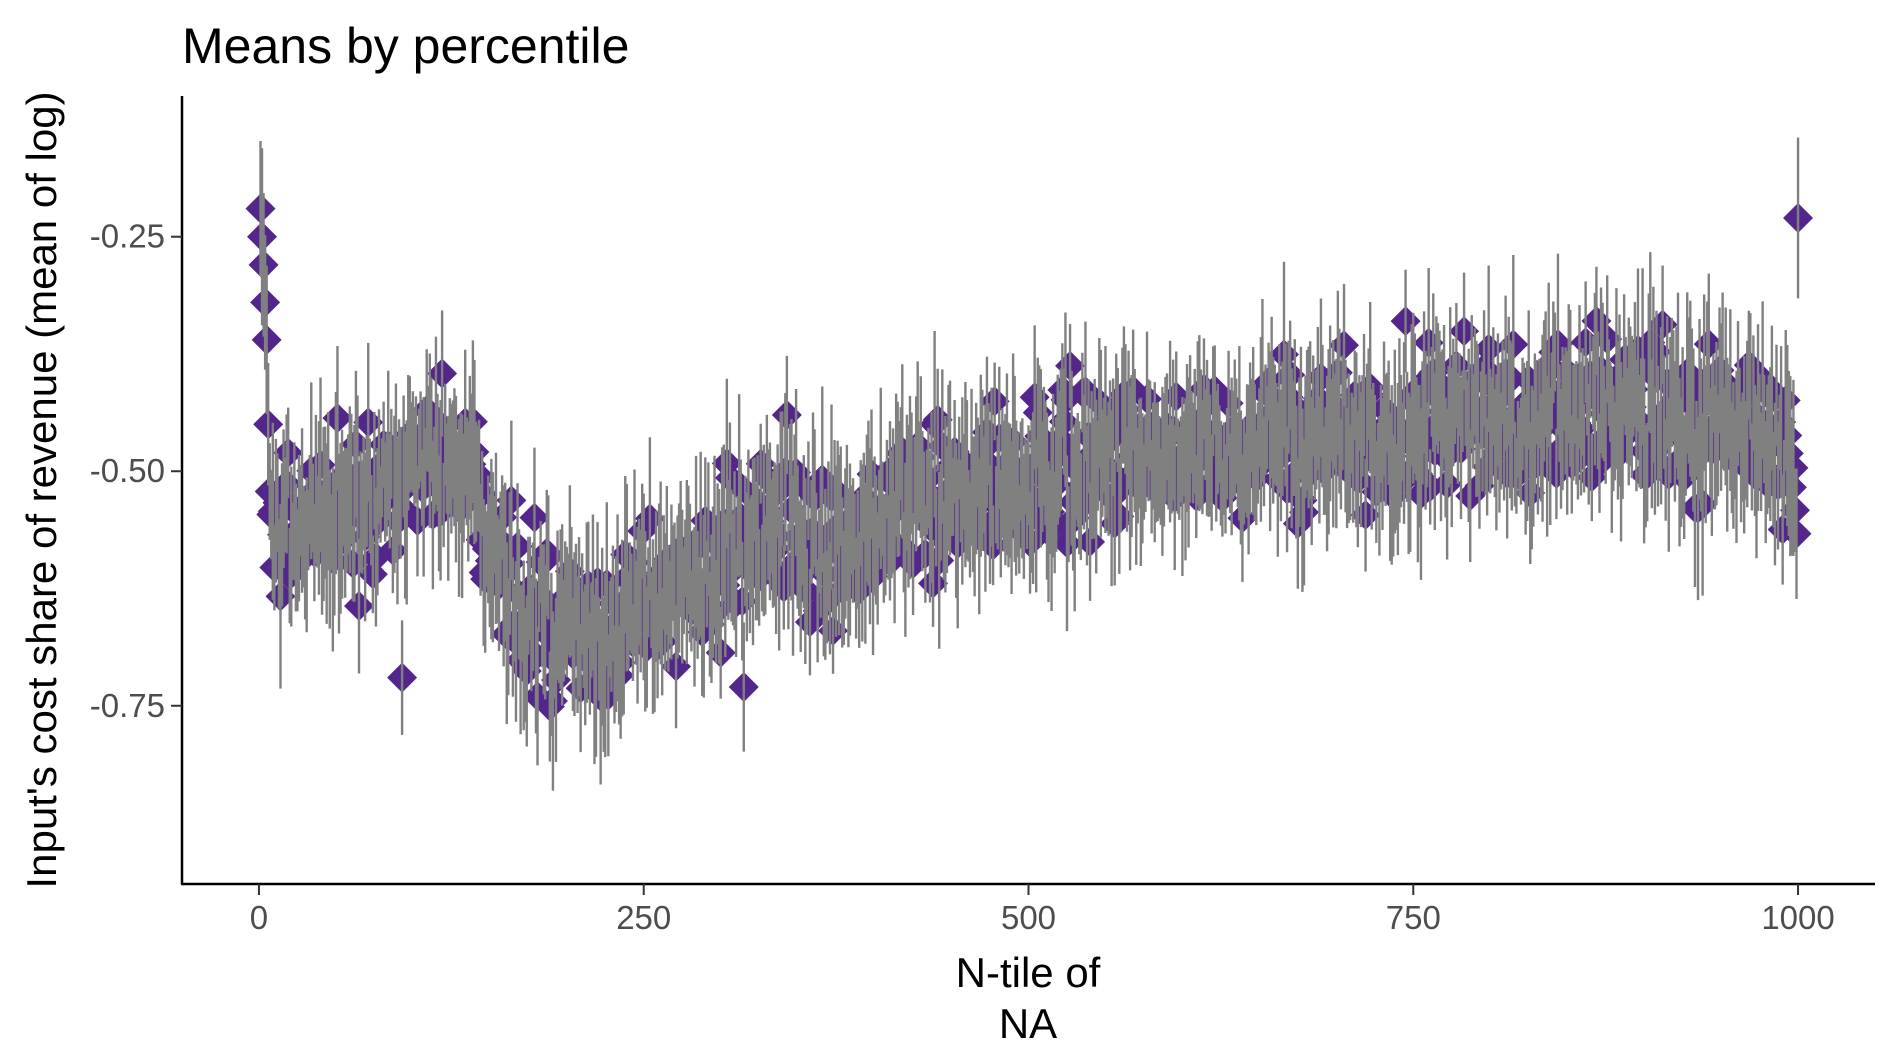 Image resolution: width=1889 pixels, height=1062 pixels. What do you see at coordinates (643, 917) in the screenshot?
I see `x-tick-label: 250` at bounding box center [643, 917].